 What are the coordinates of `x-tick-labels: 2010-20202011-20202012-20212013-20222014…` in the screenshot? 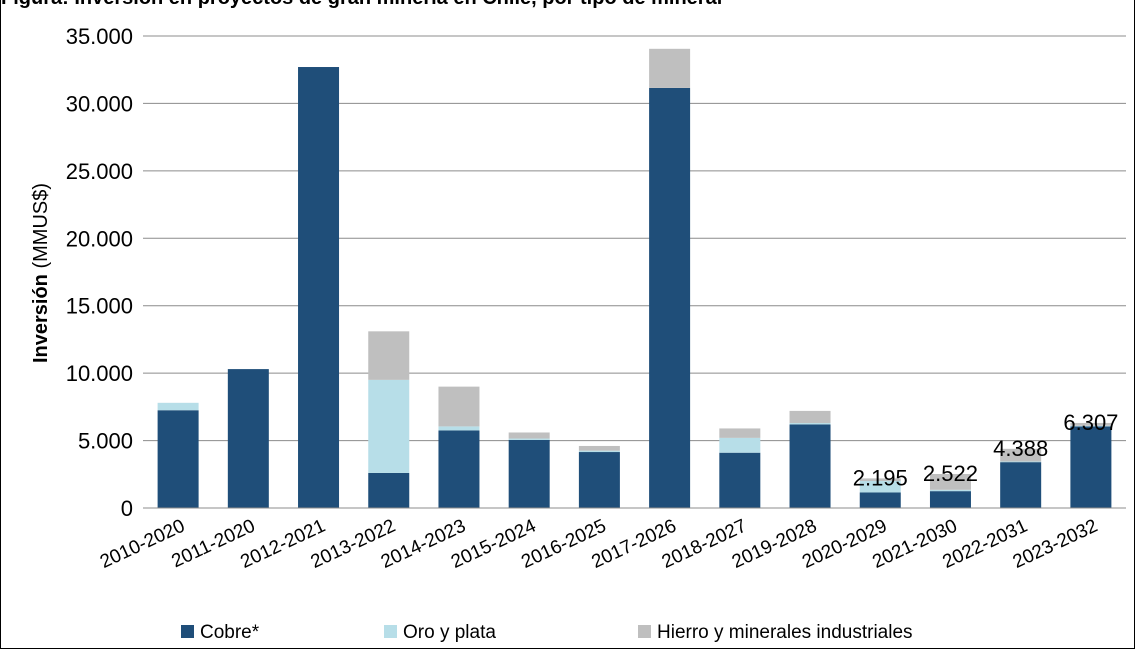 It's located at (599, 544).